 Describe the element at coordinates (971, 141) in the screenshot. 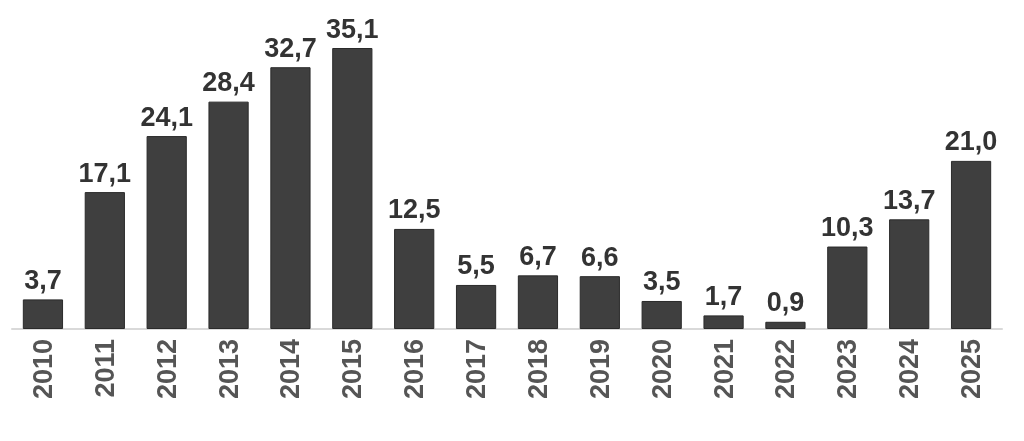

I see `data-label: 21,0` at that location.